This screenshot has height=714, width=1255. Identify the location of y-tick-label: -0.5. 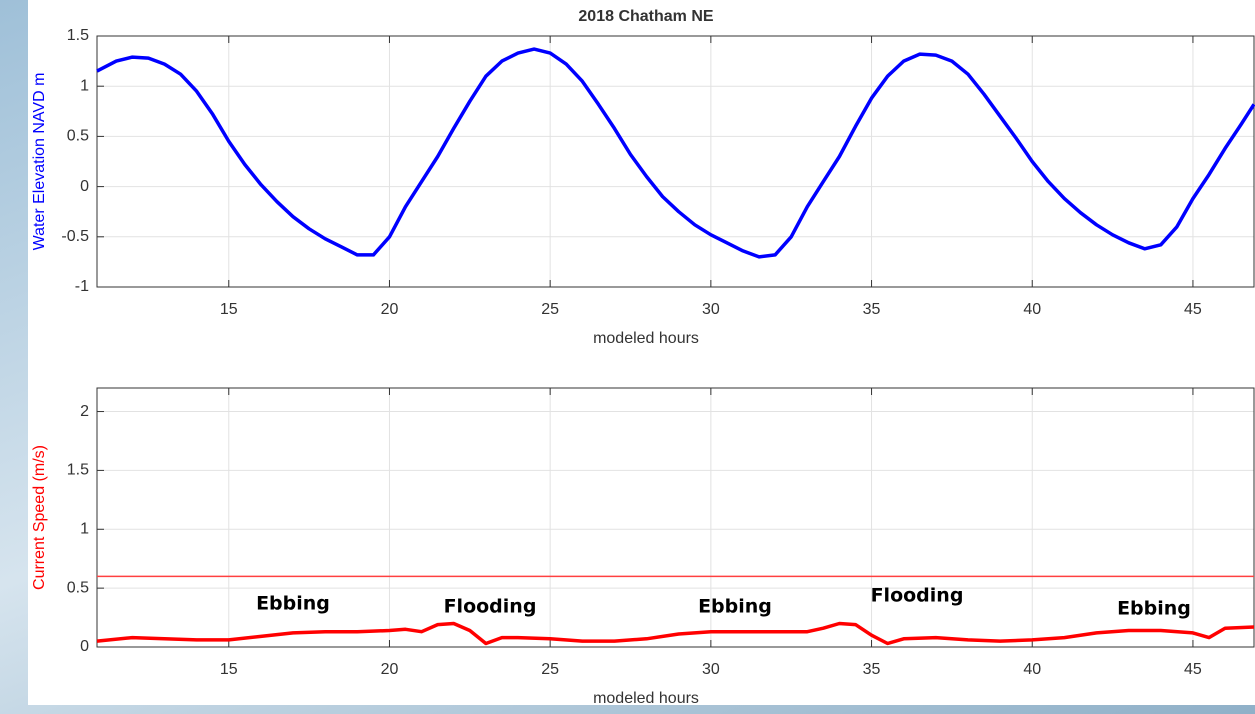
(75, 236).